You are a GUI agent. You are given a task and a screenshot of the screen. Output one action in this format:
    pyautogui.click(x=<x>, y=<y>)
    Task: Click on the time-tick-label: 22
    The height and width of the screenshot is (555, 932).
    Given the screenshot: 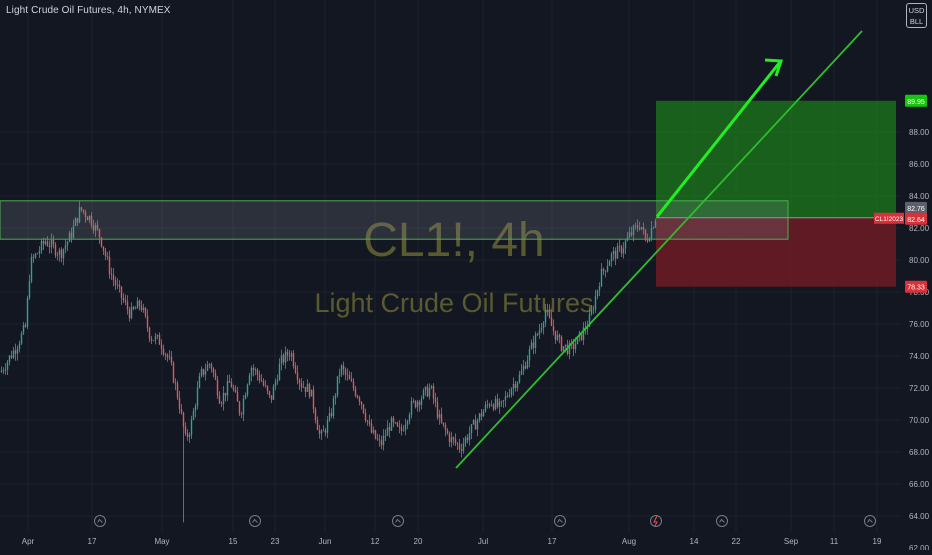 What is the action you would take?
    pyautogui.click(x=736, y=541)
    